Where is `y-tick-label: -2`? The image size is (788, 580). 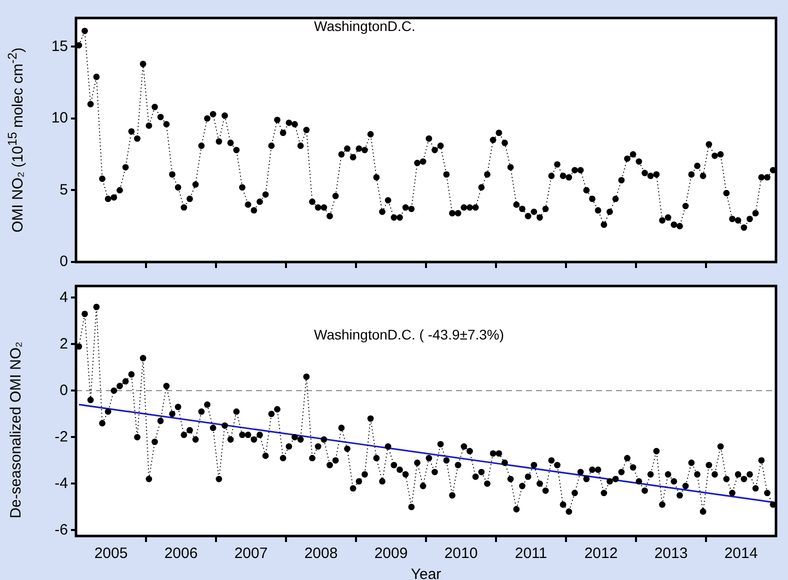
y-tick-label: -2 is located at coordinates (61, 437).